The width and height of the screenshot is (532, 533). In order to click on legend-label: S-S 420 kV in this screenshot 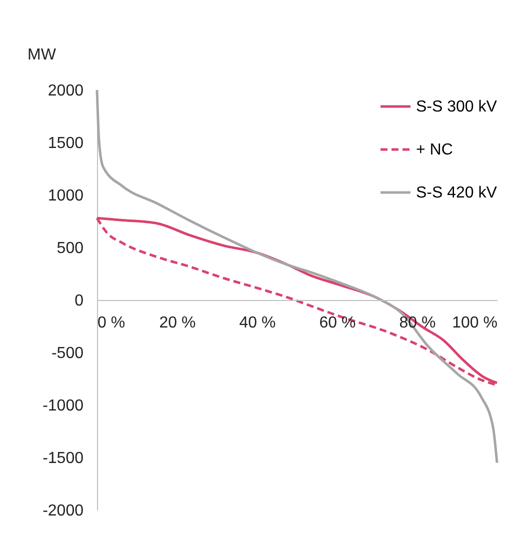, I will do `click(457, 193)`.